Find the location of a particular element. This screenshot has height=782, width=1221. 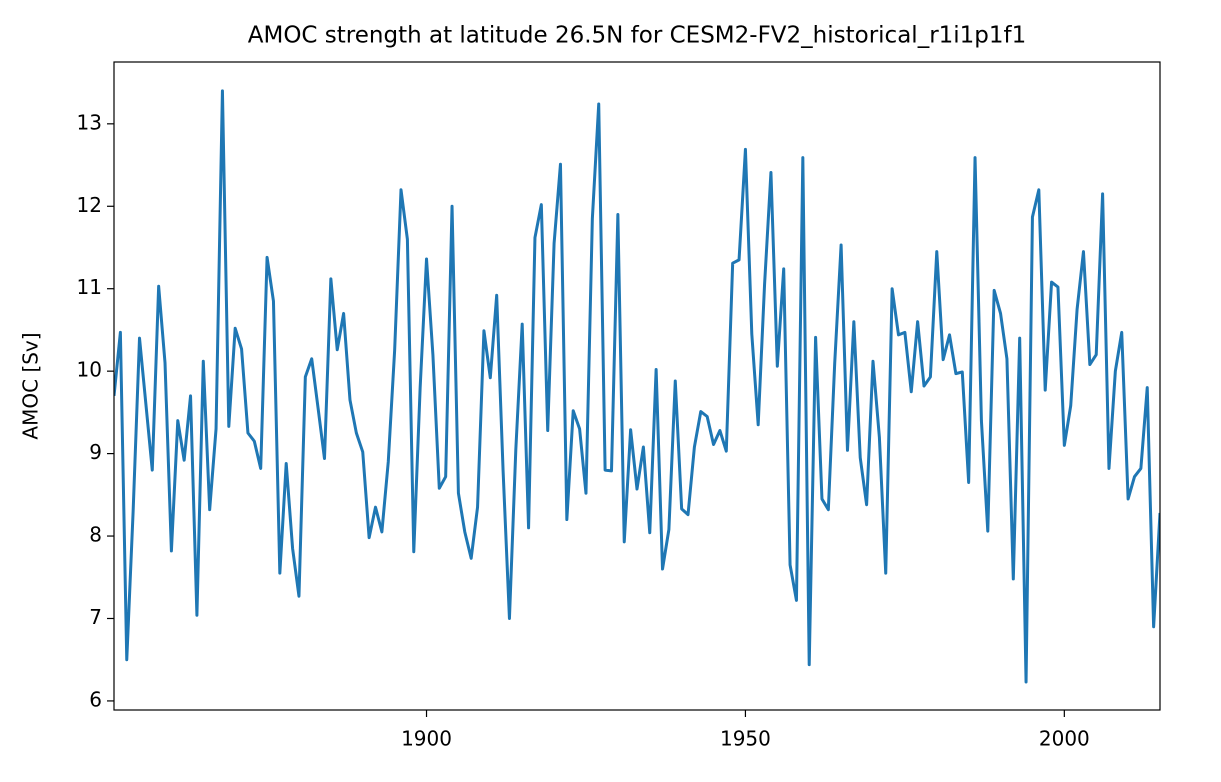

x-tick-label: 2000 is located at coordinates (1064, 739).